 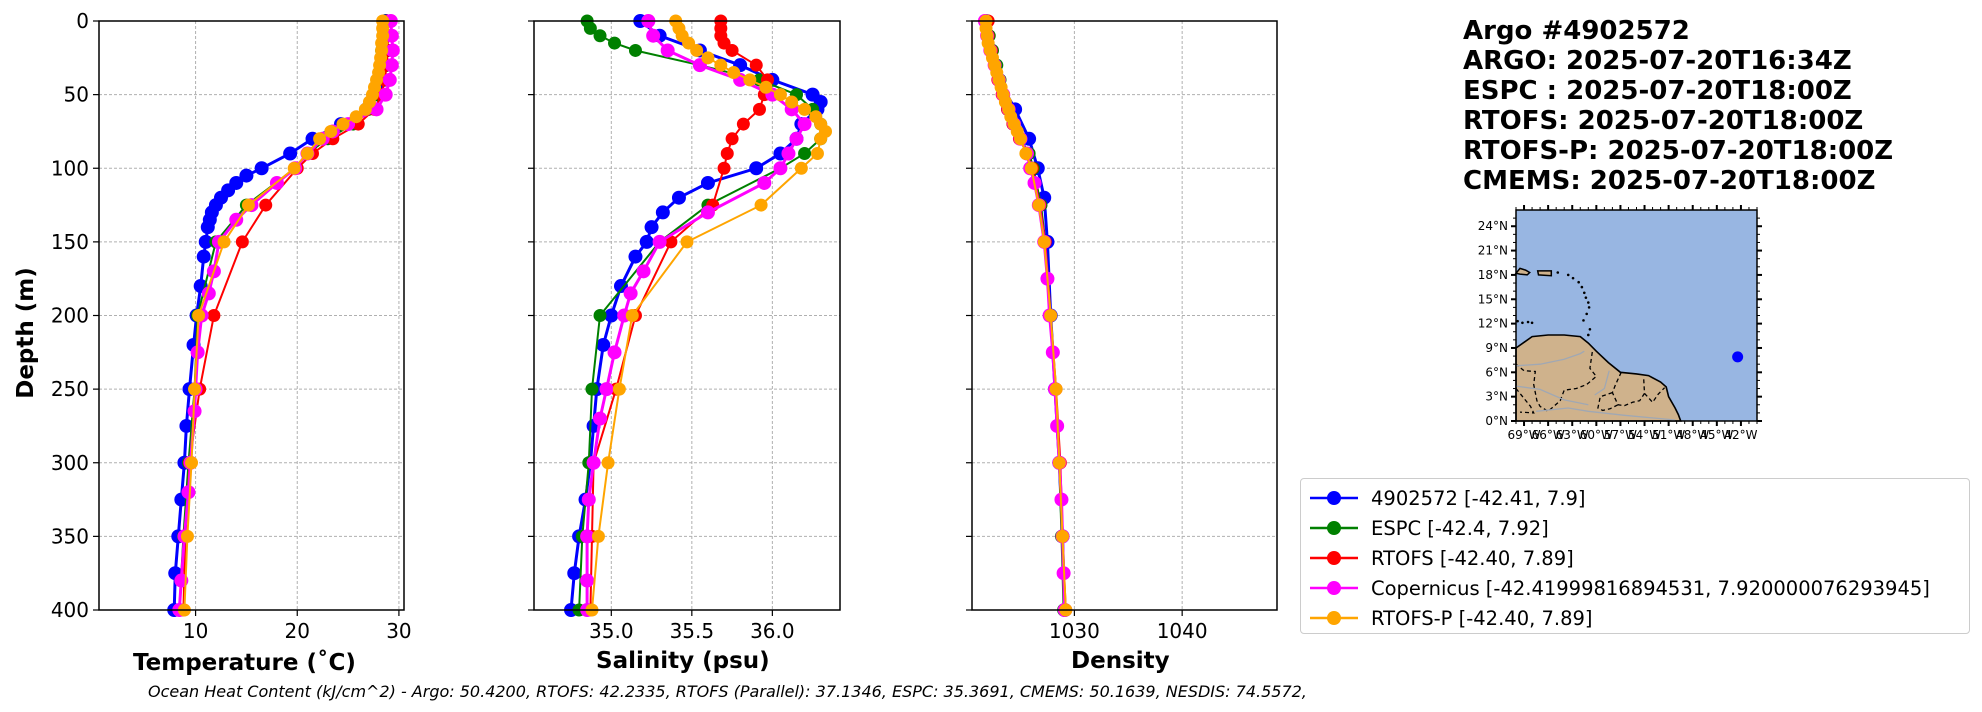 I want to click on series-line-argo, so click(x=696, y=315).